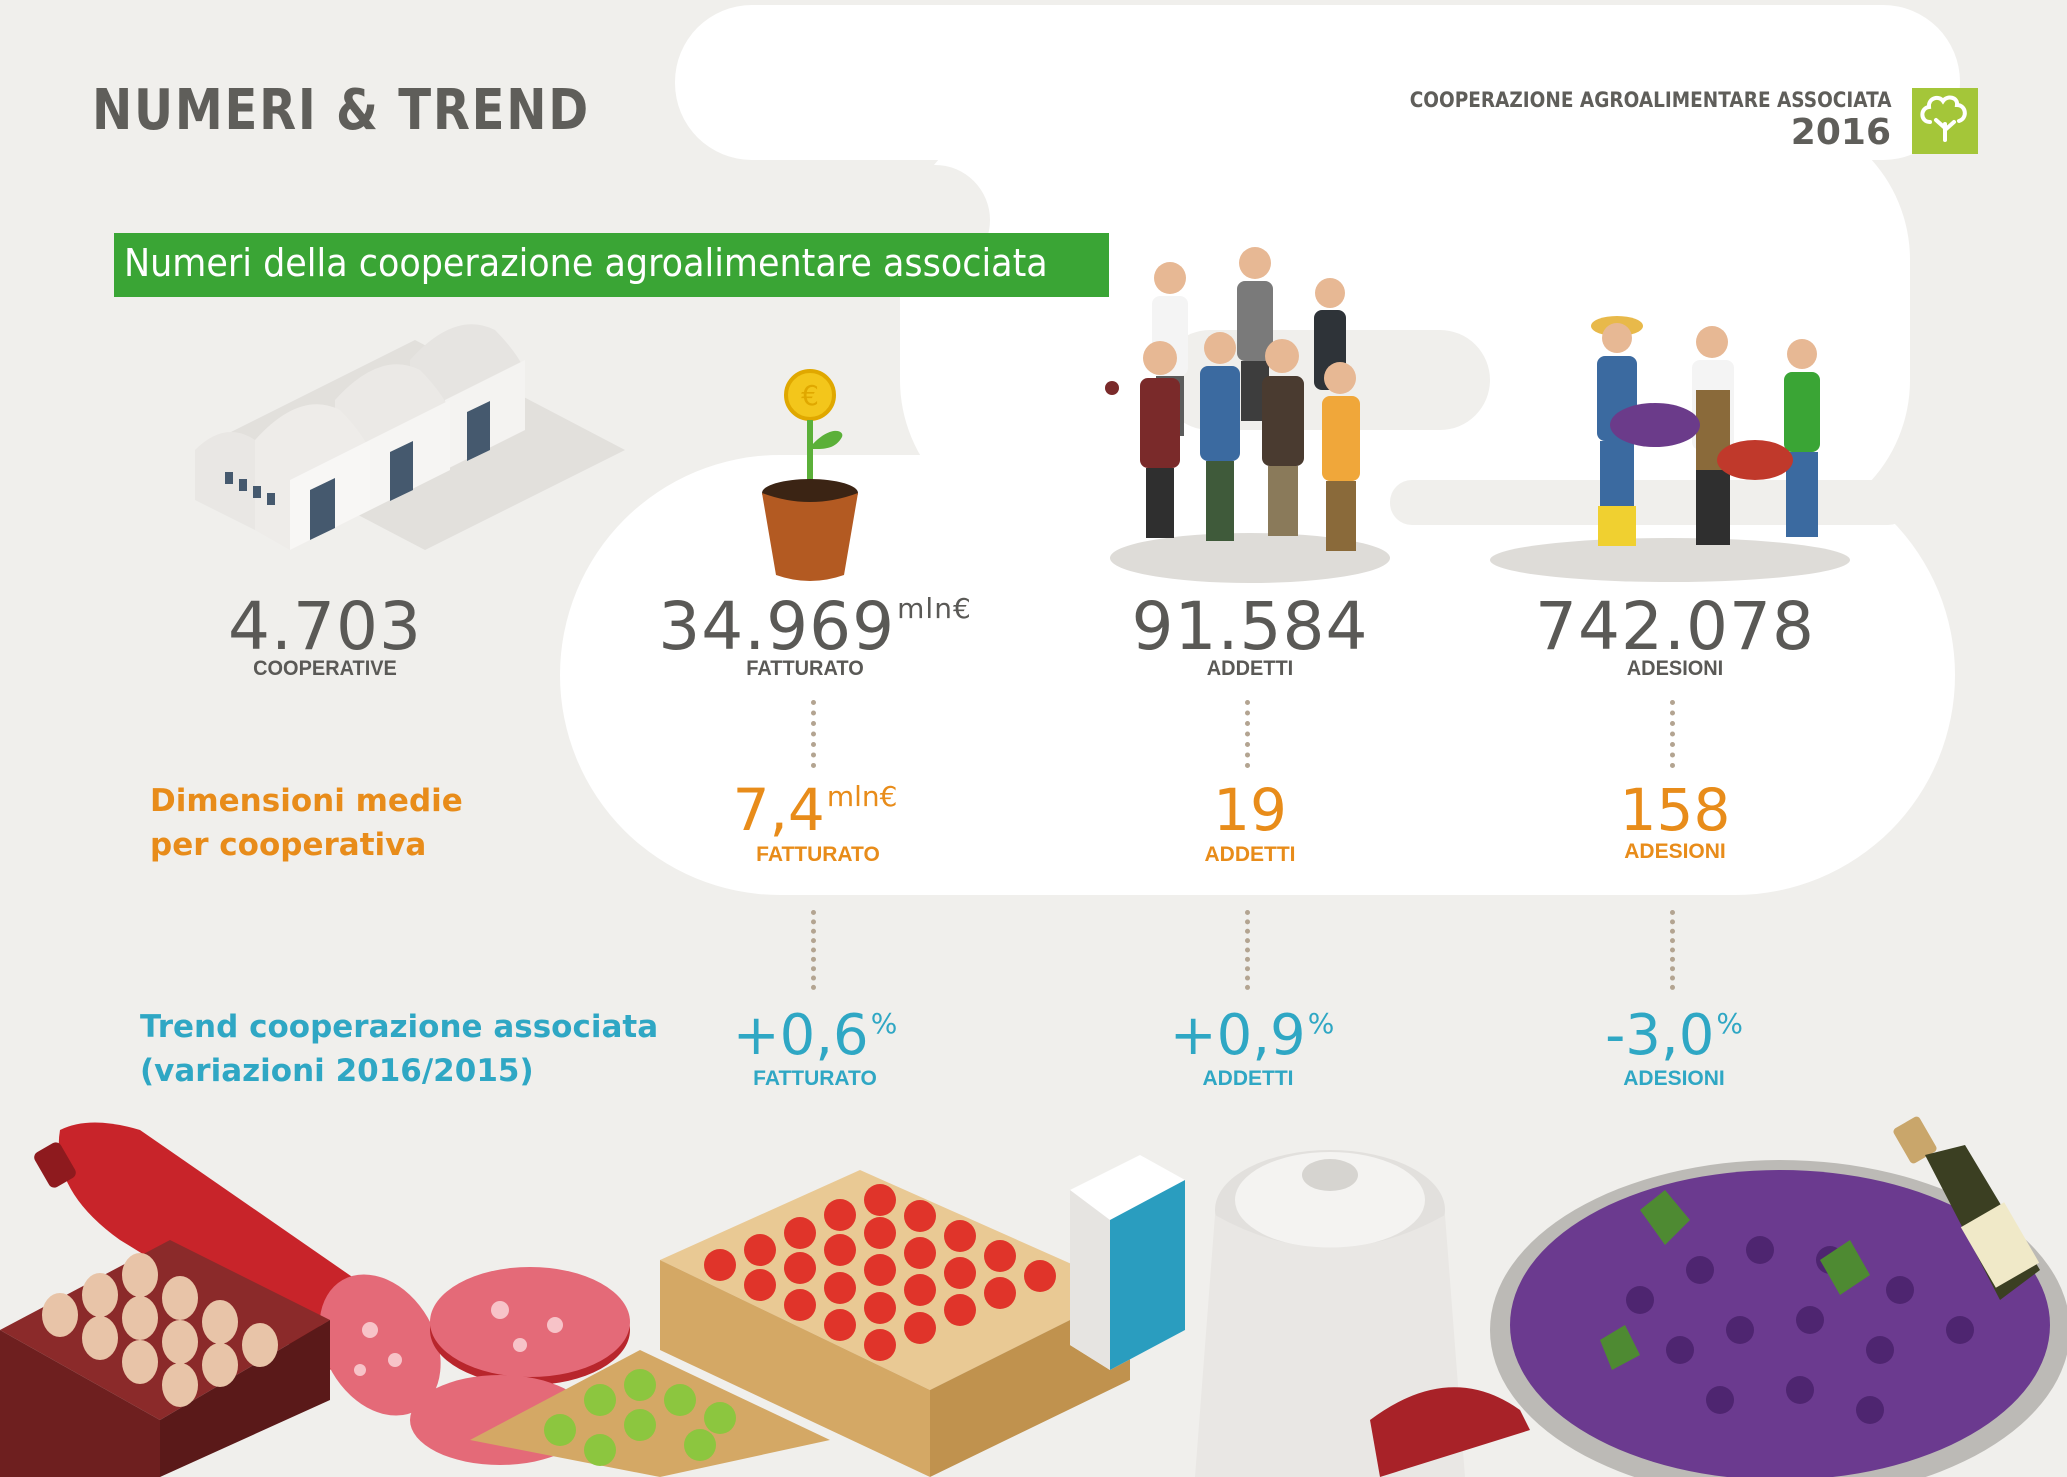 The height and width of the screenshot is (1477, 2067). Describe the element at coordinates (410, 437) in the screenshot. I see `warehouse-icon` at that location.